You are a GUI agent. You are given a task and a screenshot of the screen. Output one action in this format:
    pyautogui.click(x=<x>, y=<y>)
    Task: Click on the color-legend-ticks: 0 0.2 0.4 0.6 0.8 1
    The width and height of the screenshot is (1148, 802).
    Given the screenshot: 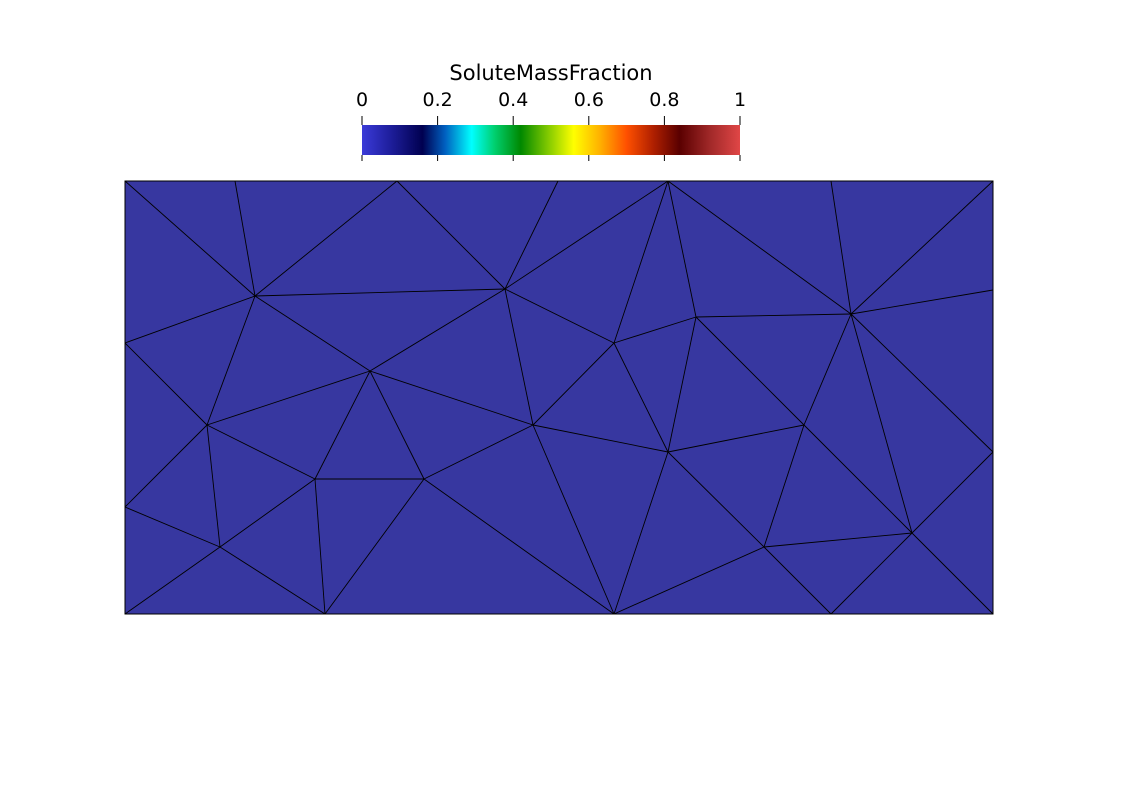 What is the action you would take?
    pyautogui.click(x=551, y=125)
    